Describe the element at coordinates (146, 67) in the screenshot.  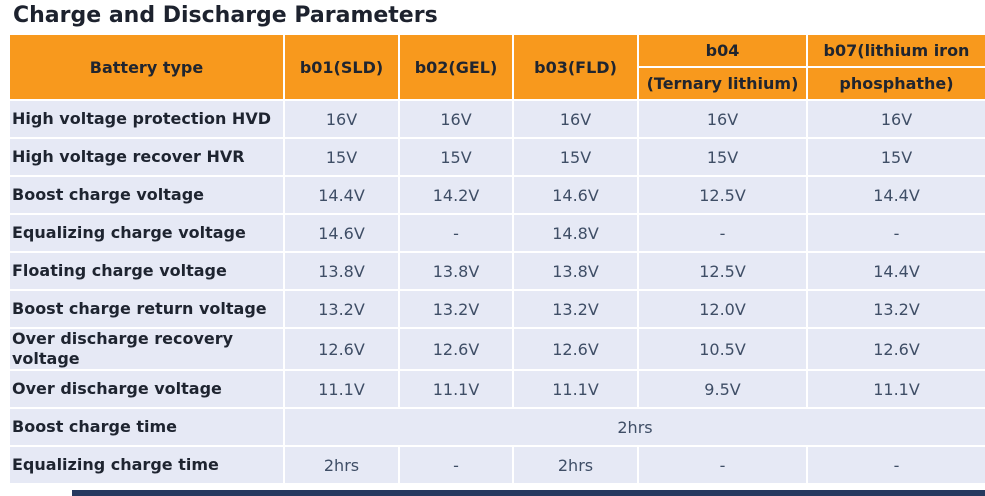
I see `header-battery-type: Battery type` at that location.